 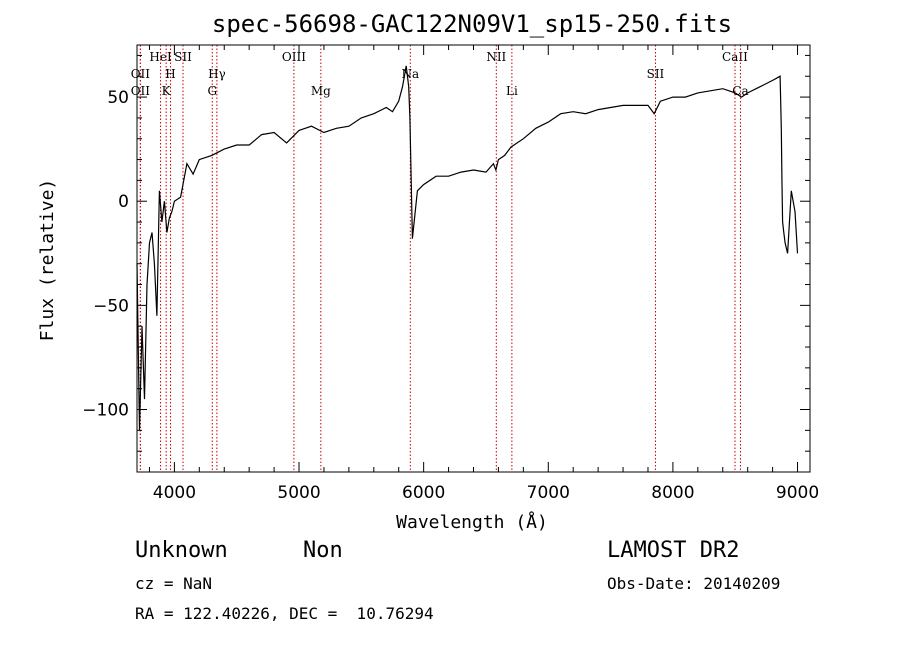 What do you see at coordinates (183, 57) in the screenshot?
I see `marker-label-5: SII` at bounding box center [183, 57].